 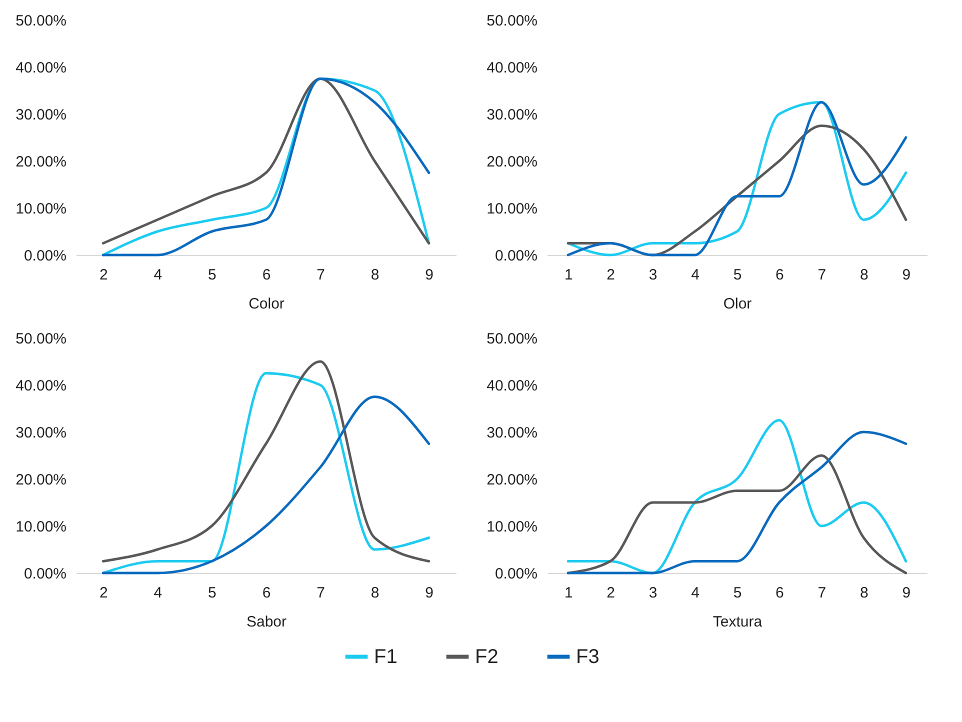 What do you see at coordinates (266, 304) in the screenshot?
I see `x-axis-title: Color` at bounding box center [266, 304].